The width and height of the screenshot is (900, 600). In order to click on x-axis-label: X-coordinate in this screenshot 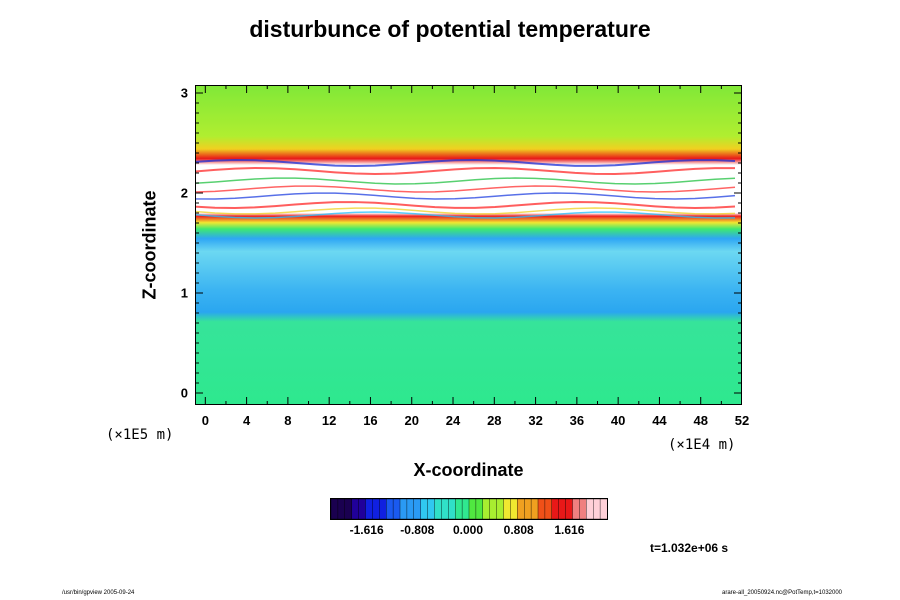, I will do `click(468, 470)`.